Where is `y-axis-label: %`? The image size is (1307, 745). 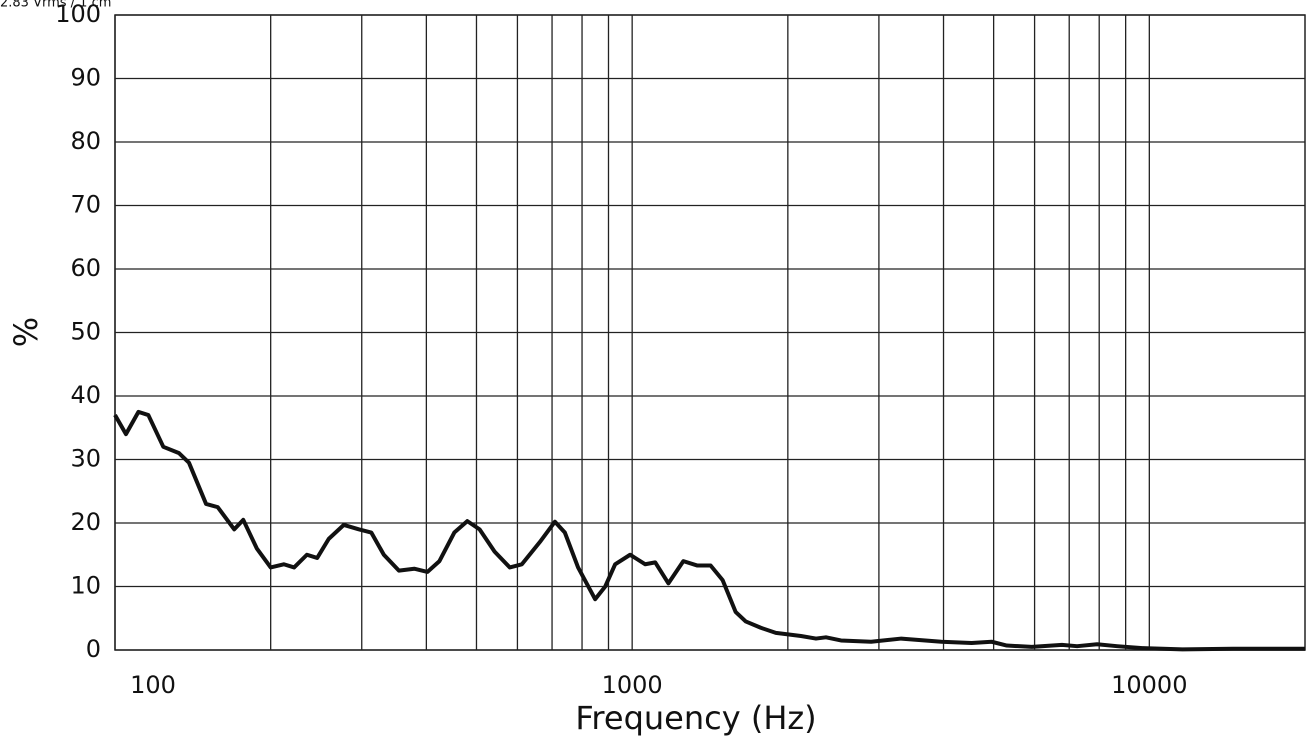
y-axis-label: % is located at coordinates (26, 332).